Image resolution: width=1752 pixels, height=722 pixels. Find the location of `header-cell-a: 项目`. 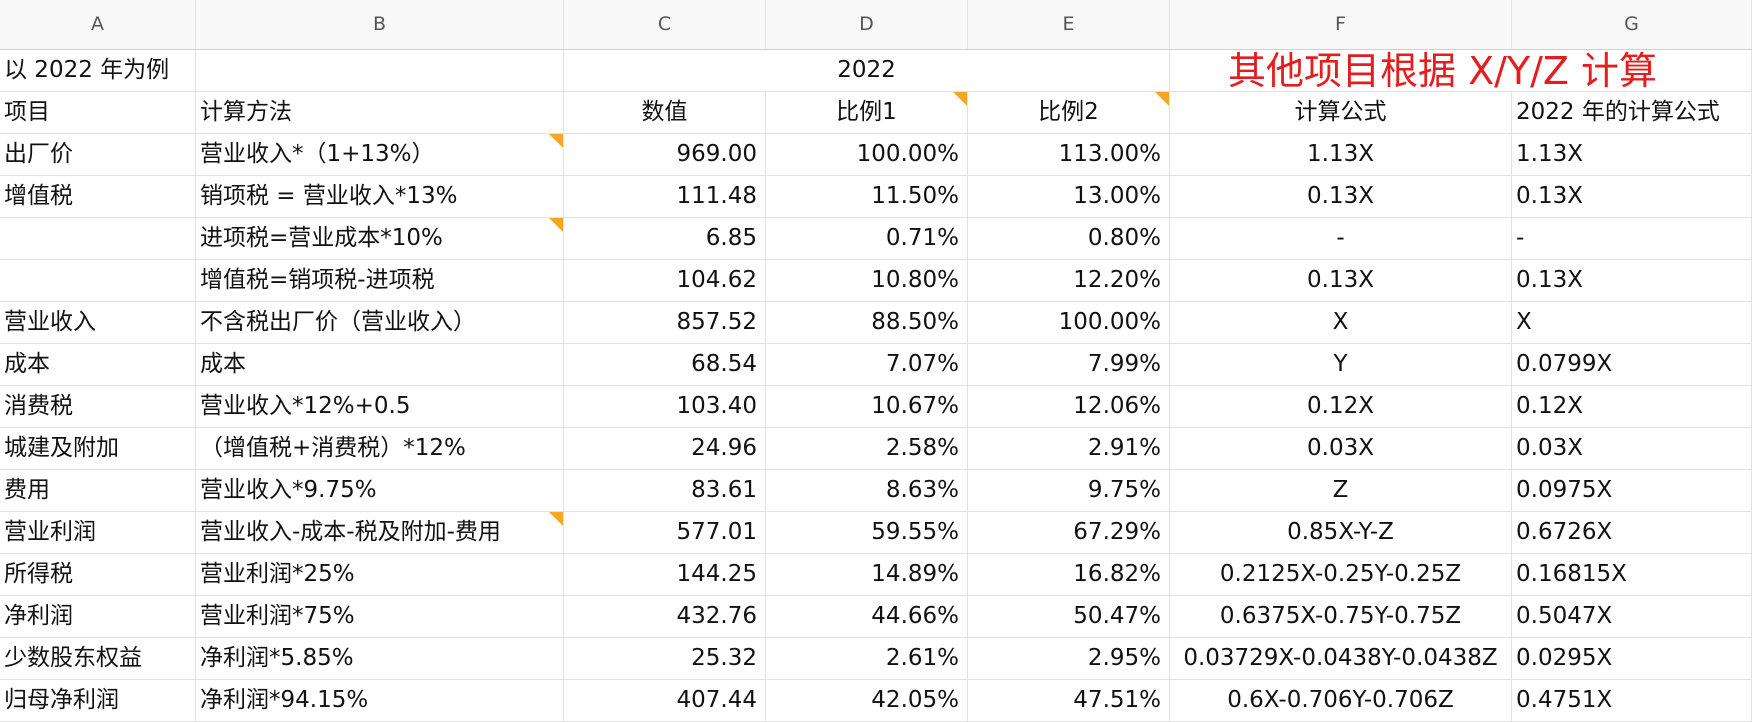

header-cell-a: 项目 is located at coordinates (98, 113).